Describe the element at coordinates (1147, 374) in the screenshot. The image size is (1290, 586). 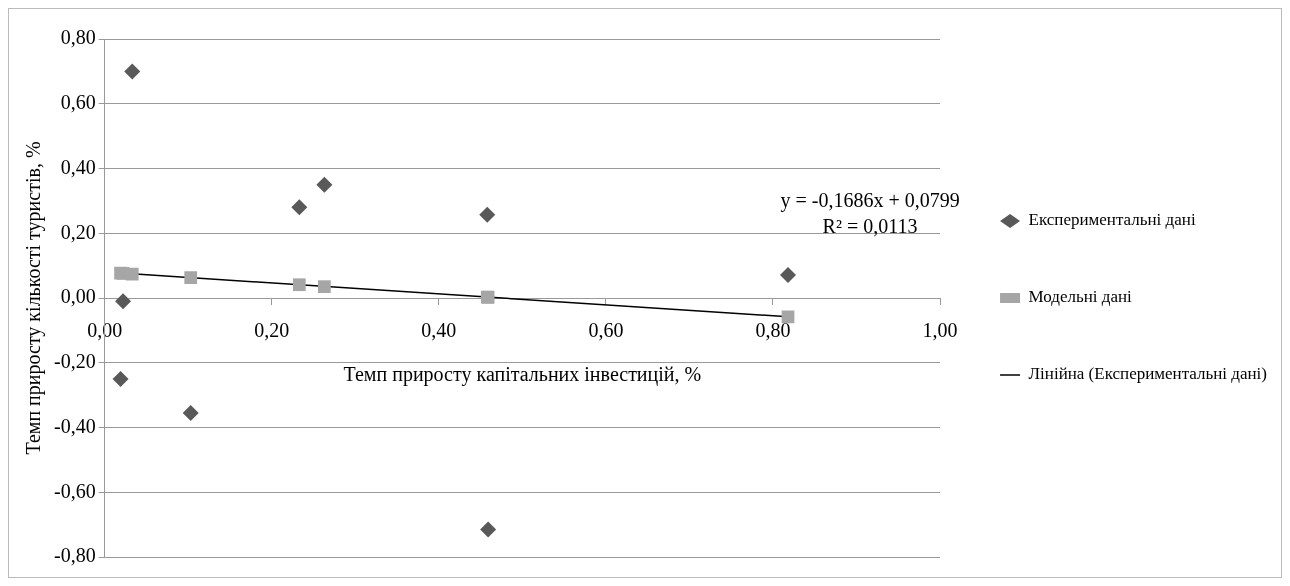
I see `legend-label: Лінійна (Експериментальні дані)` at that location.